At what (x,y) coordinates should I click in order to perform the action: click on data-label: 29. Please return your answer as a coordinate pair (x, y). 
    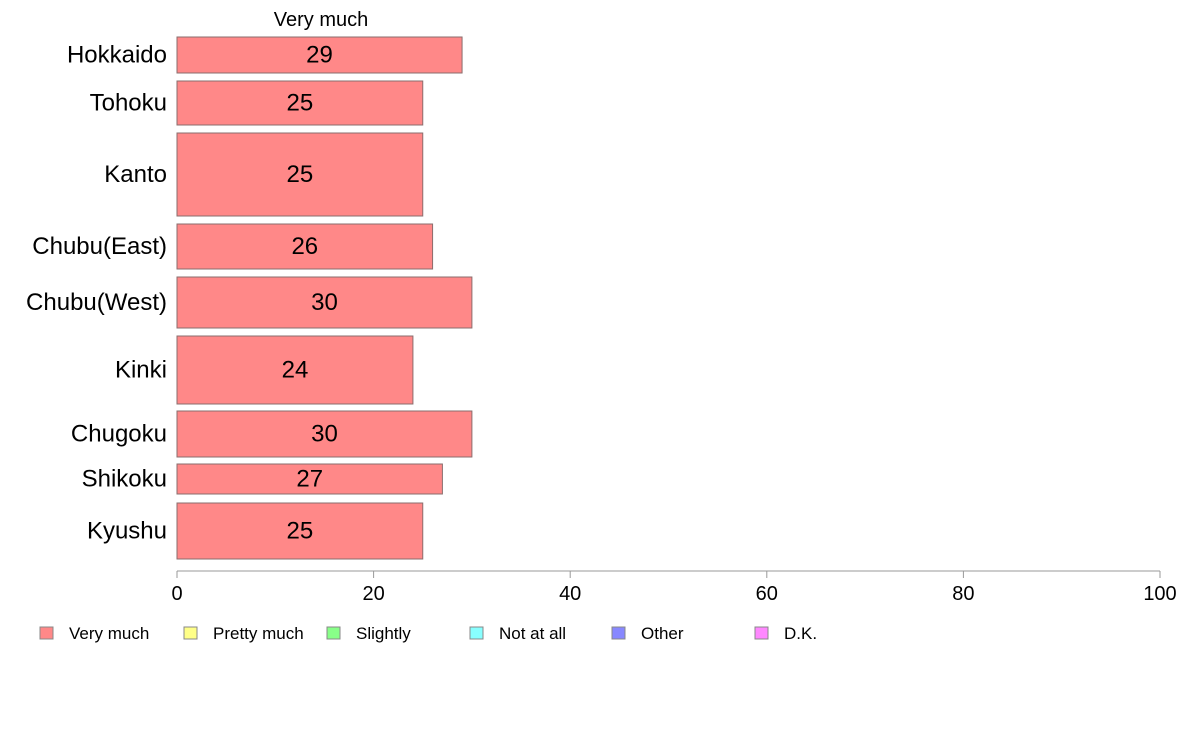
    Looking at the image, I should click on (319, 55).